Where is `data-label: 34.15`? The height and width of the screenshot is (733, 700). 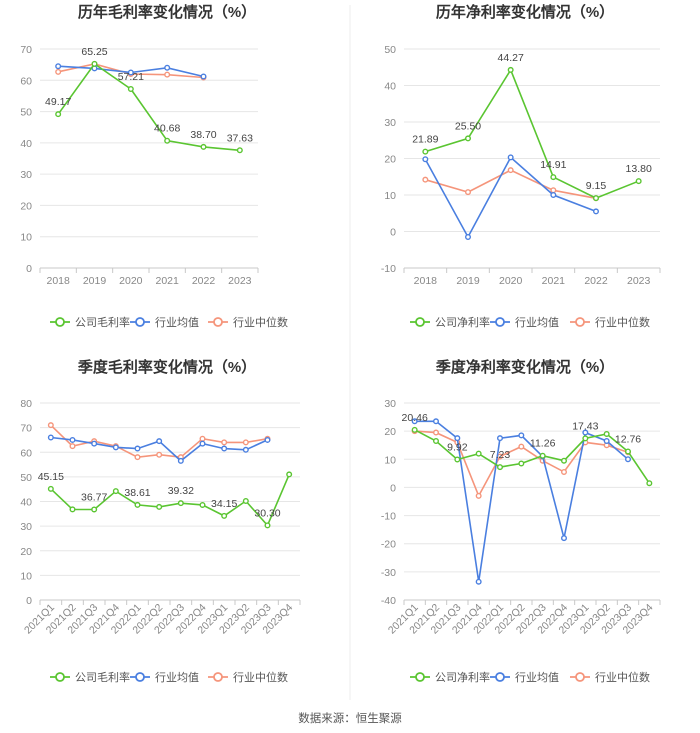
data-label: 34.15 is located at coordinates (224, 504).